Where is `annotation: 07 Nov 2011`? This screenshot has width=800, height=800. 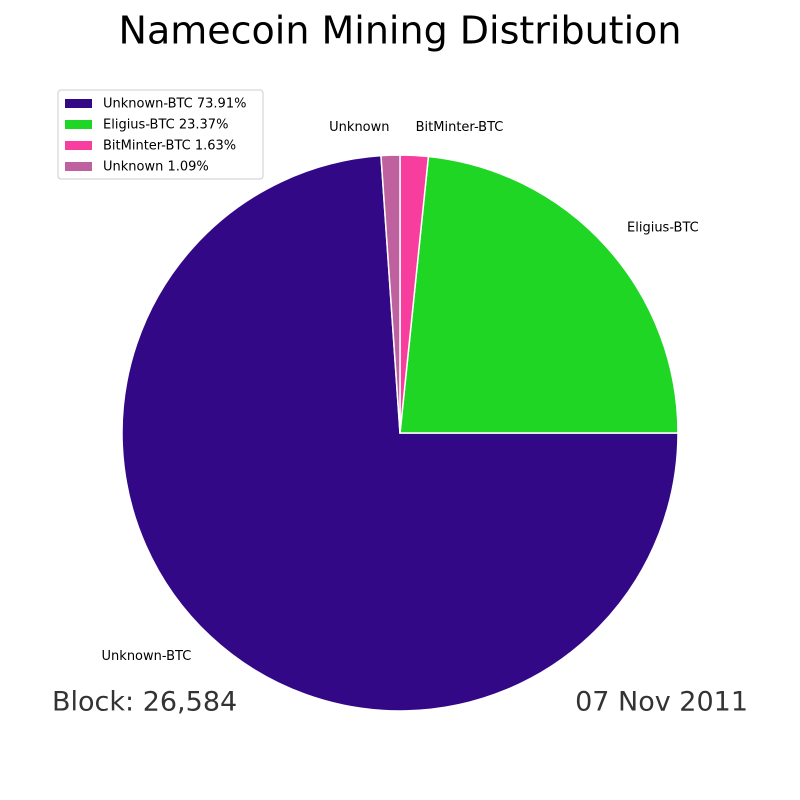 annotation: 07 Nov 2011 is located at coordinates (661, 702).